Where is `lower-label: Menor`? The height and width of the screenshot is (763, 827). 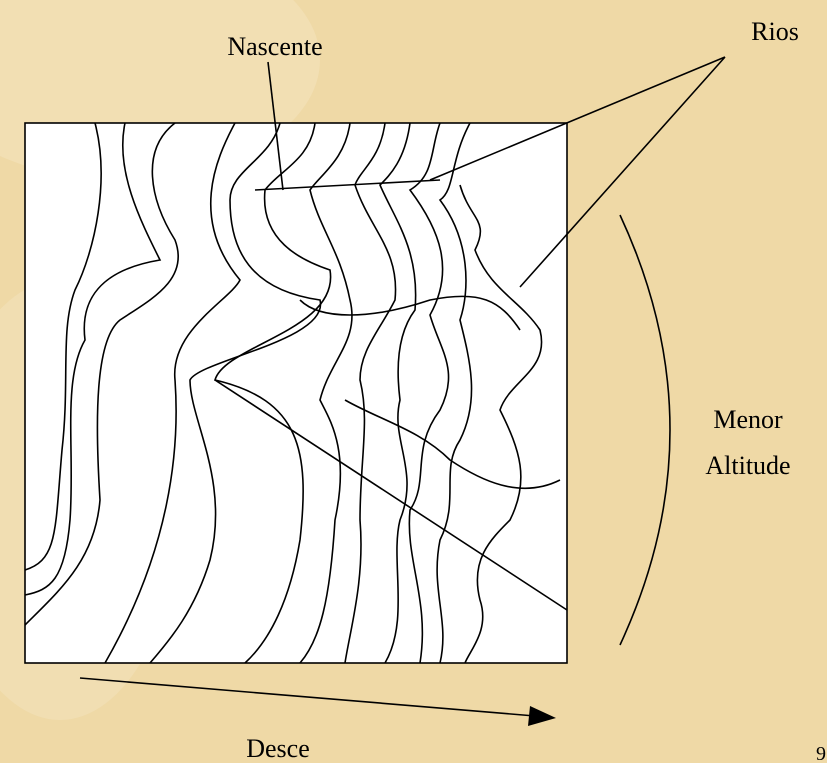 lower-label: Menor is located at coordinates (748, 419).